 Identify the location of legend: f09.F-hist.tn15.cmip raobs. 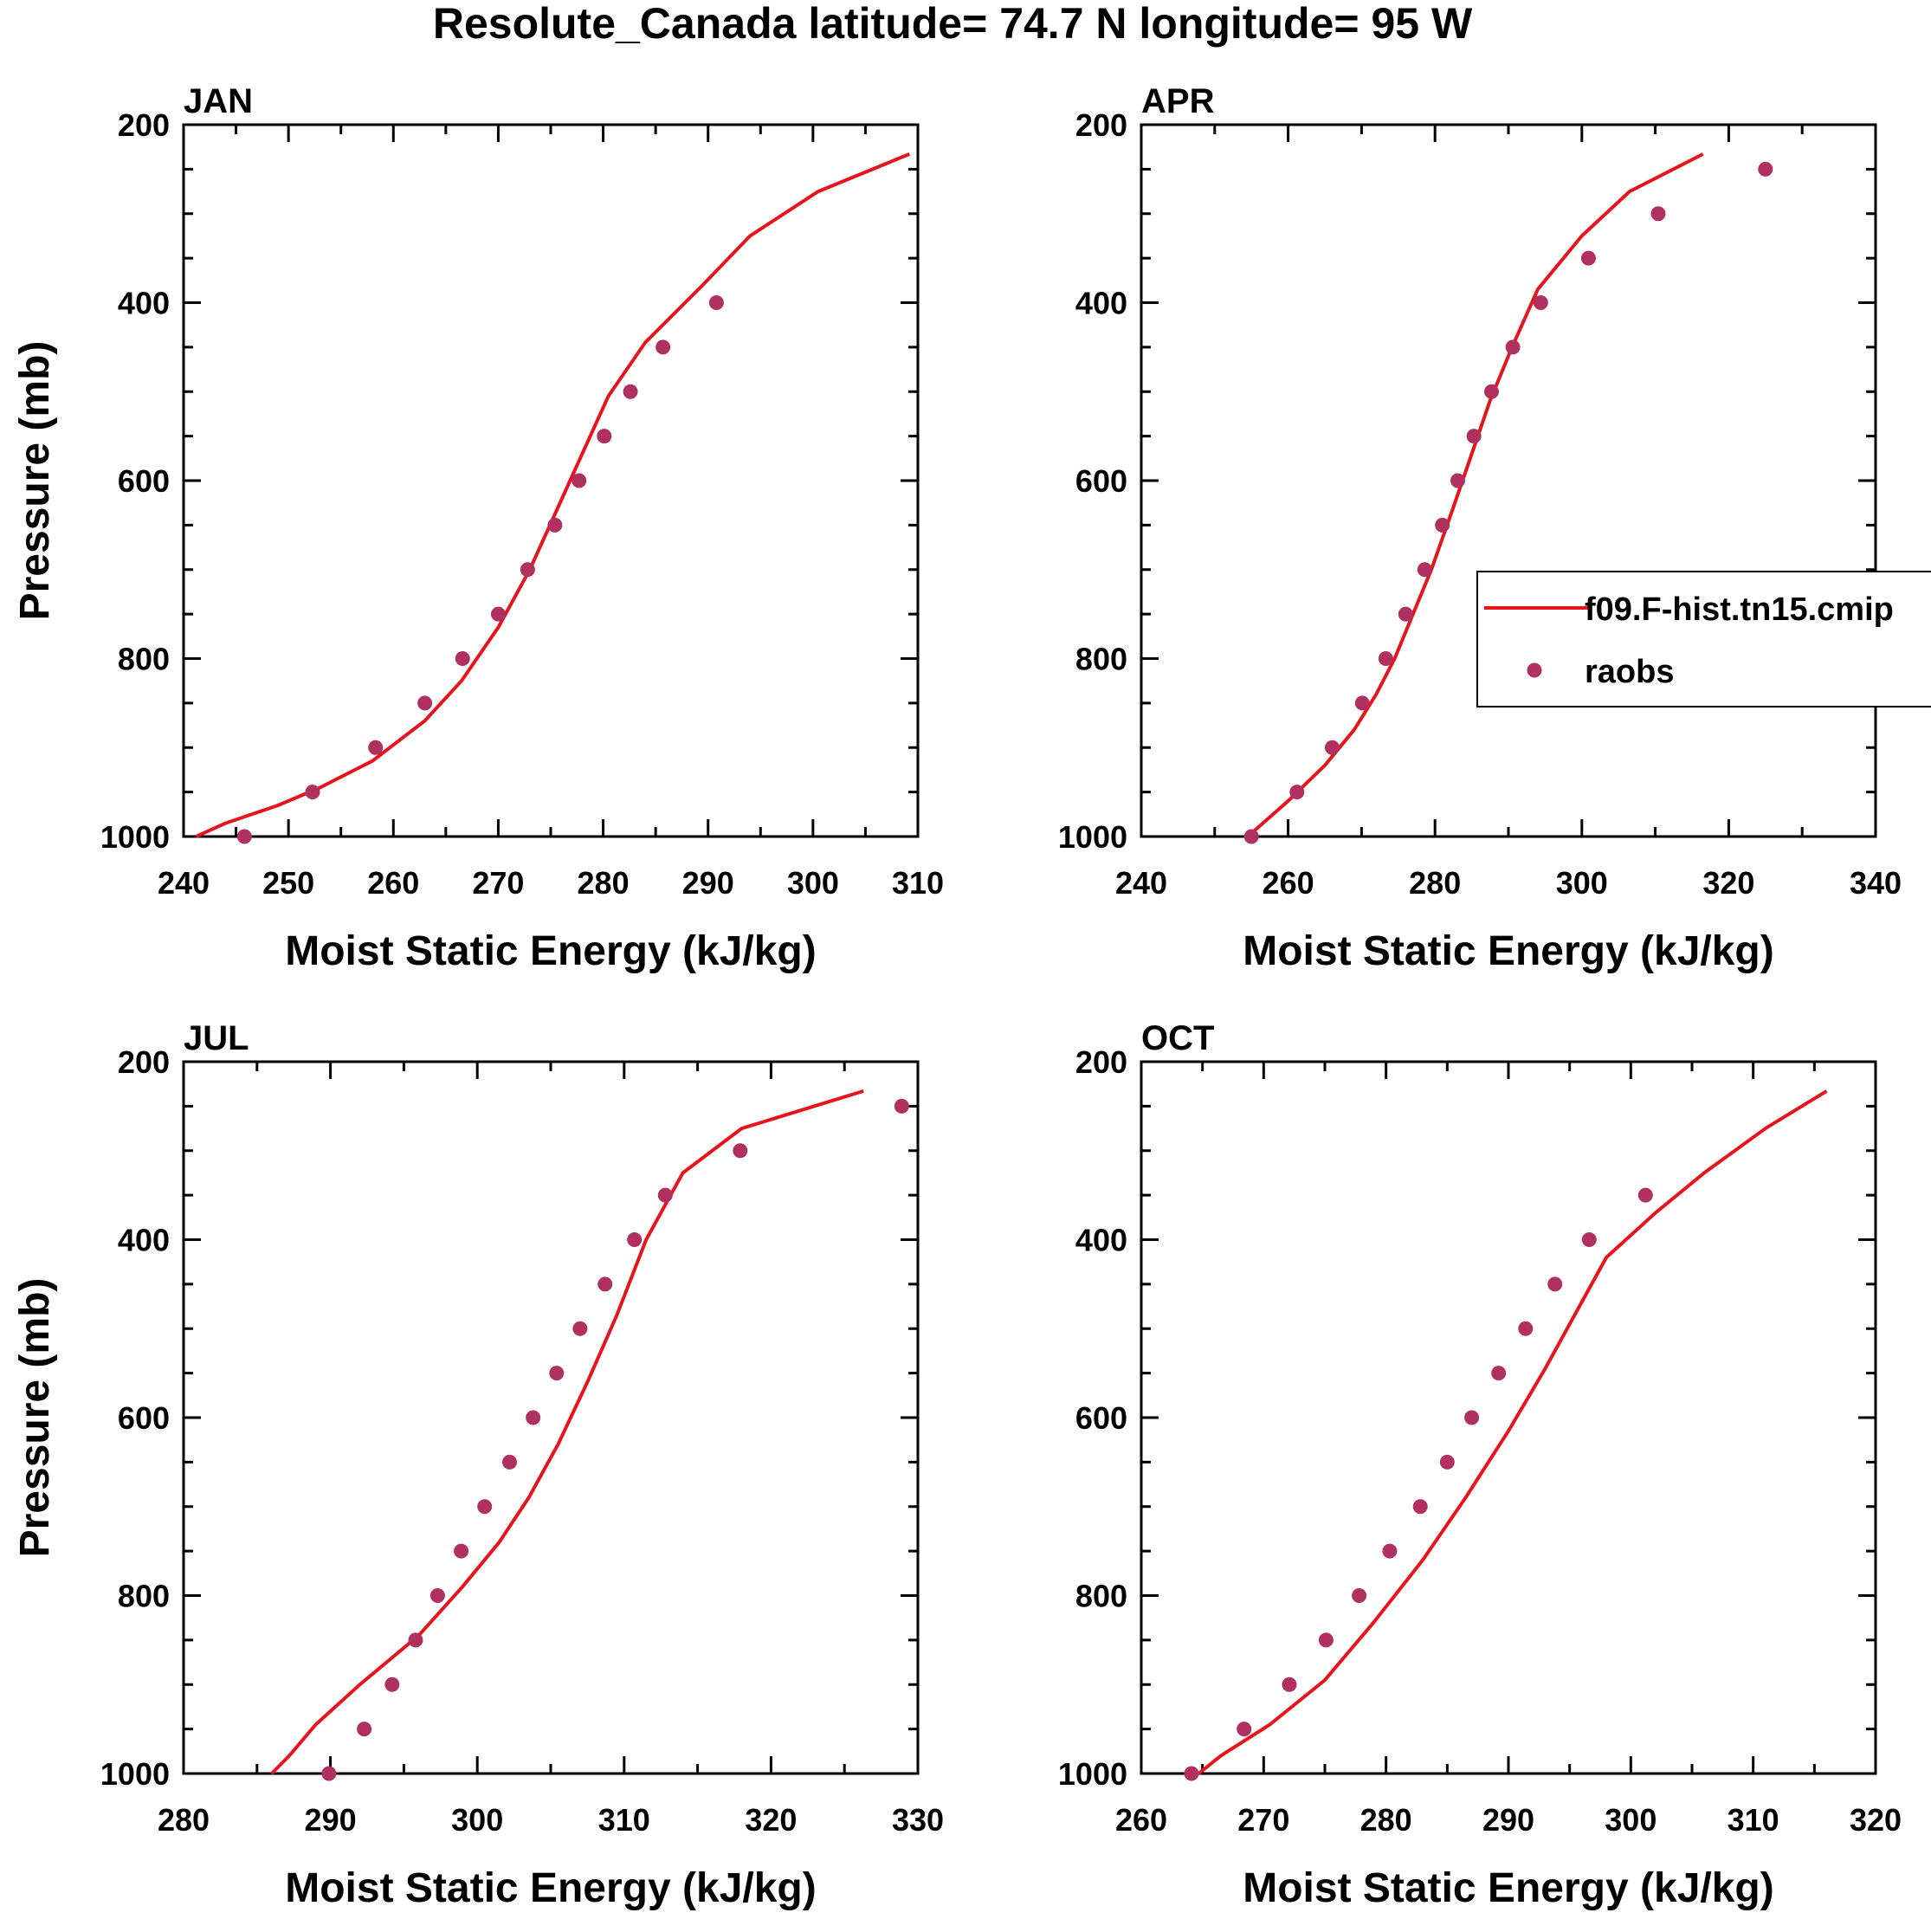
(1703, 639).